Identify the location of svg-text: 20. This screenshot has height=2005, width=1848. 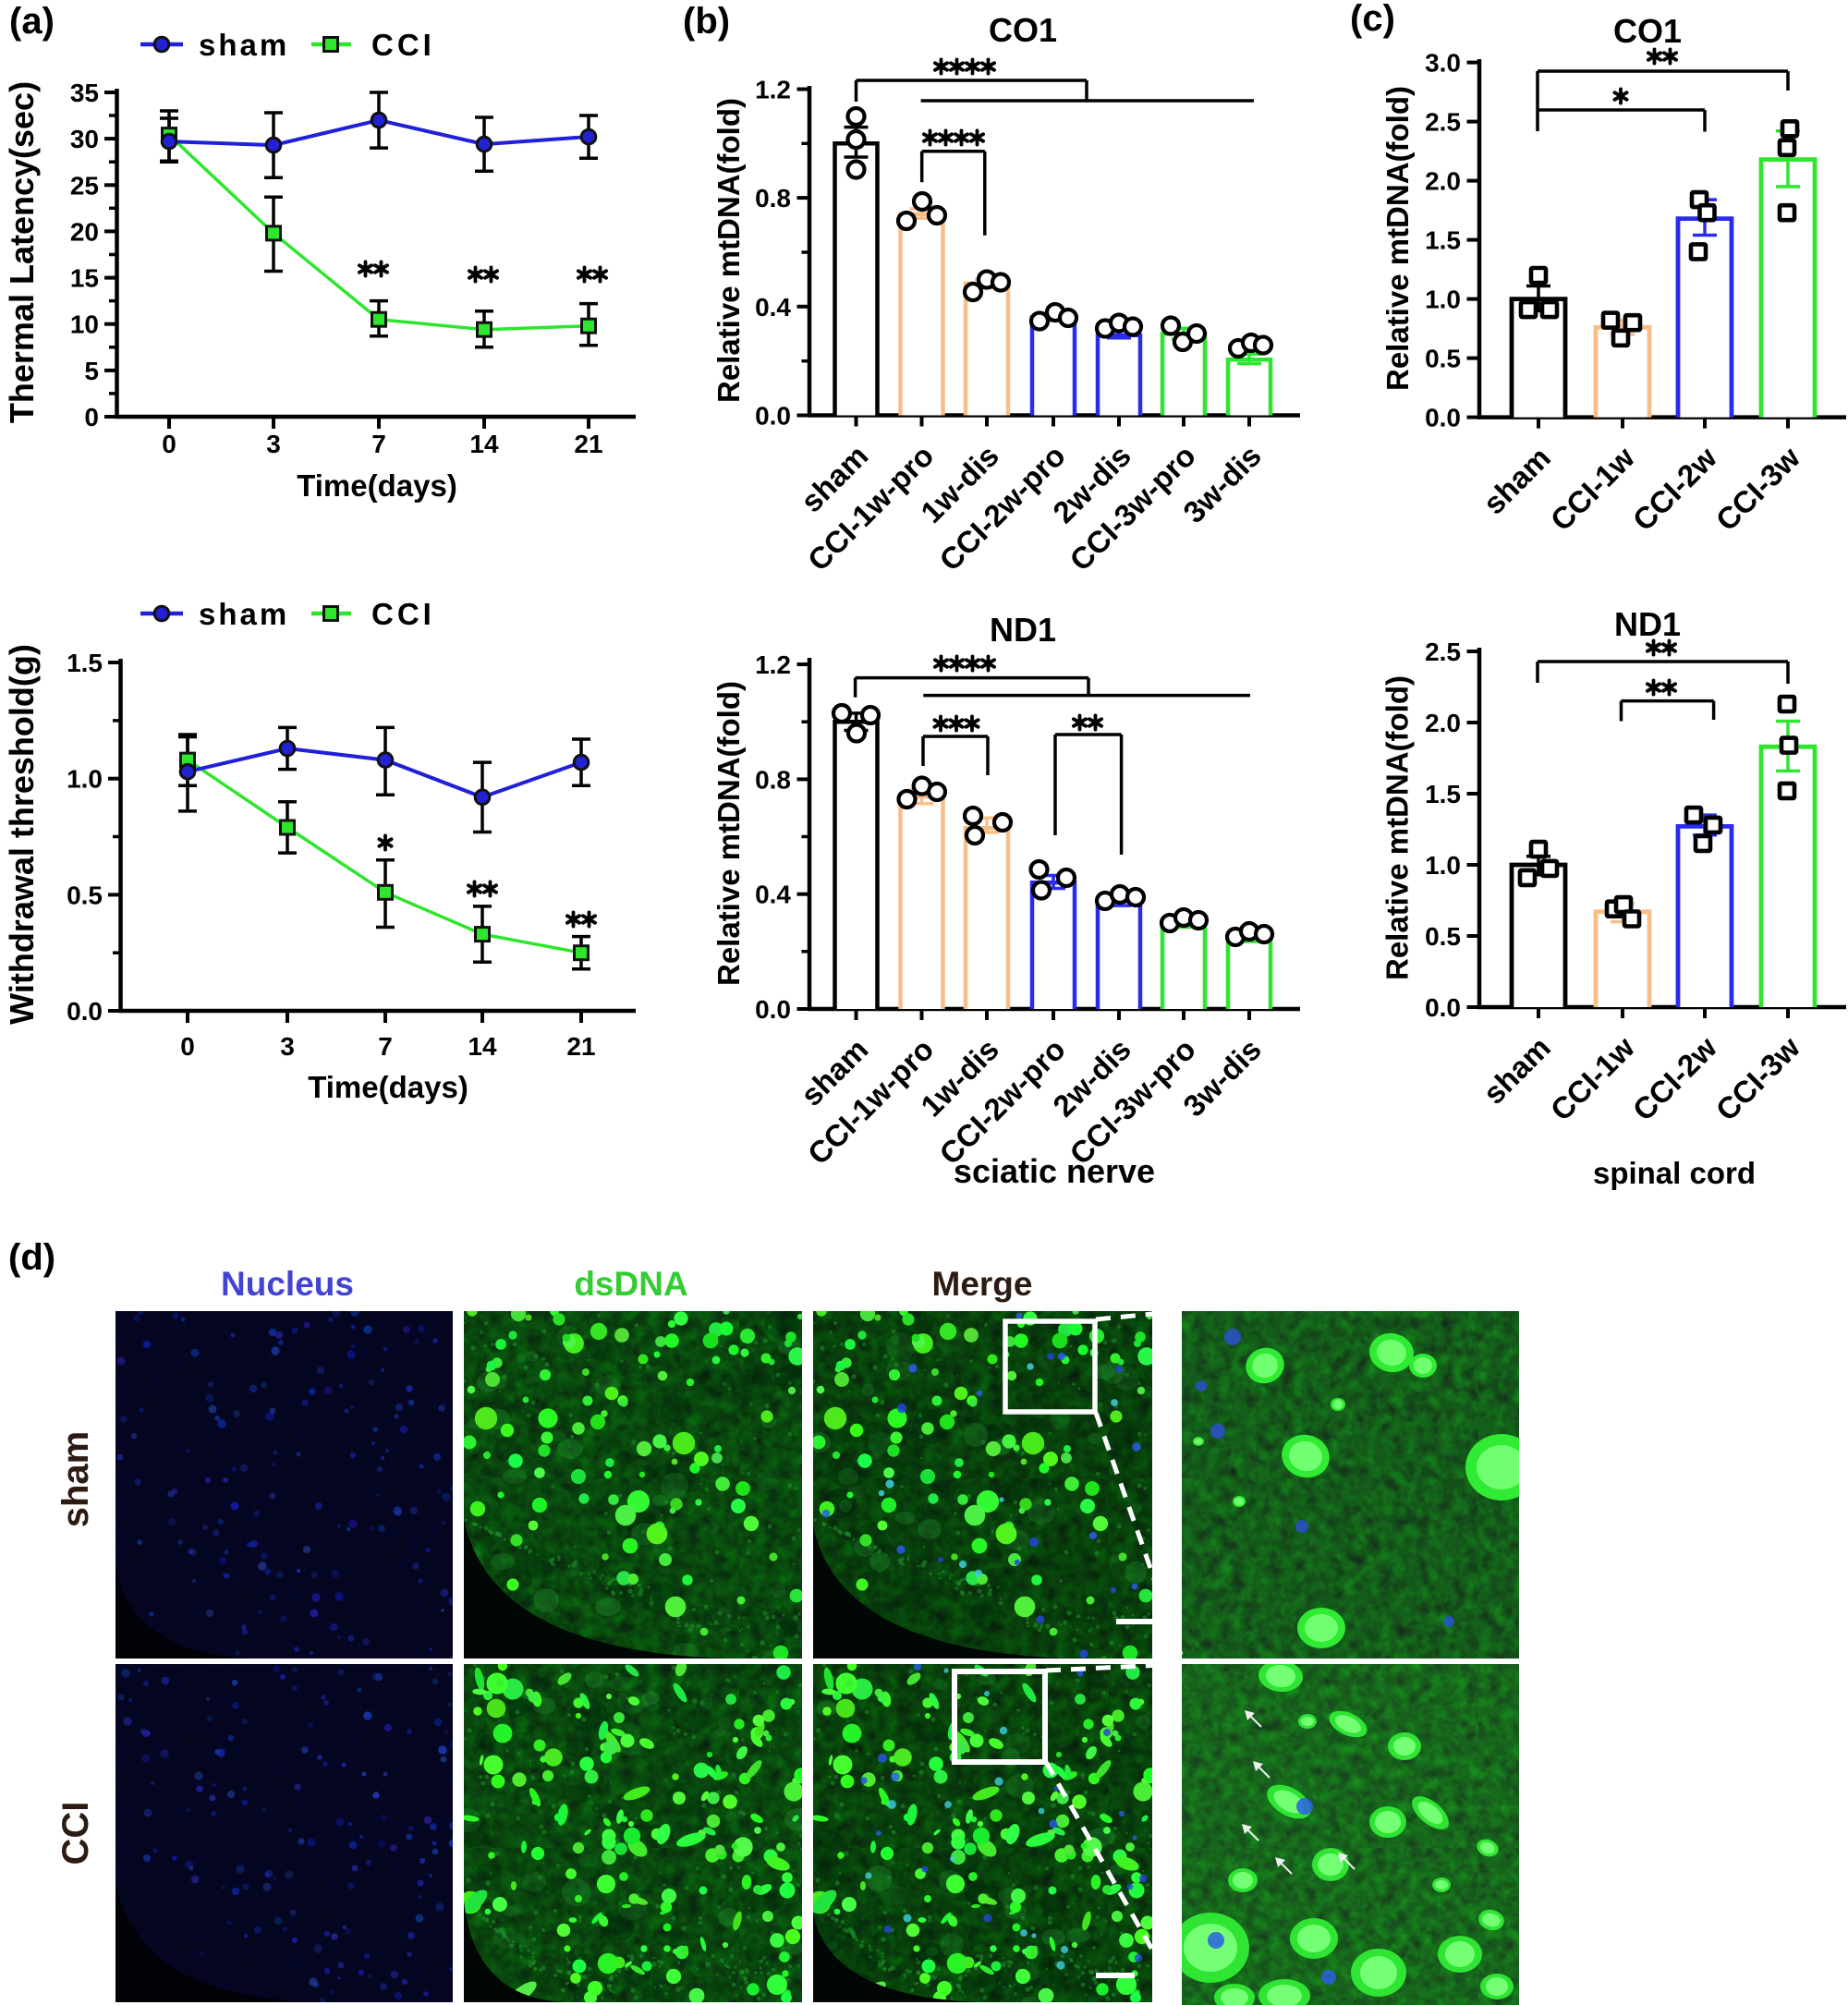
(84, 232).